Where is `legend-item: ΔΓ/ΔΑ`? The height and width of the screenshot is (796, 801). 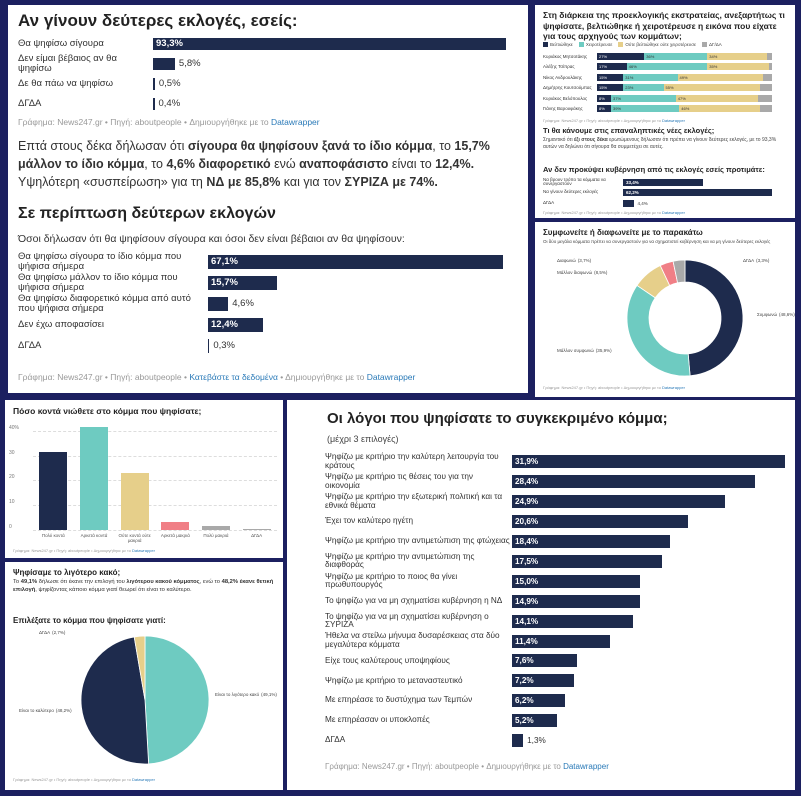
legend-item: ΔΓ/ΔΑ is located at coordinates (712, 44).